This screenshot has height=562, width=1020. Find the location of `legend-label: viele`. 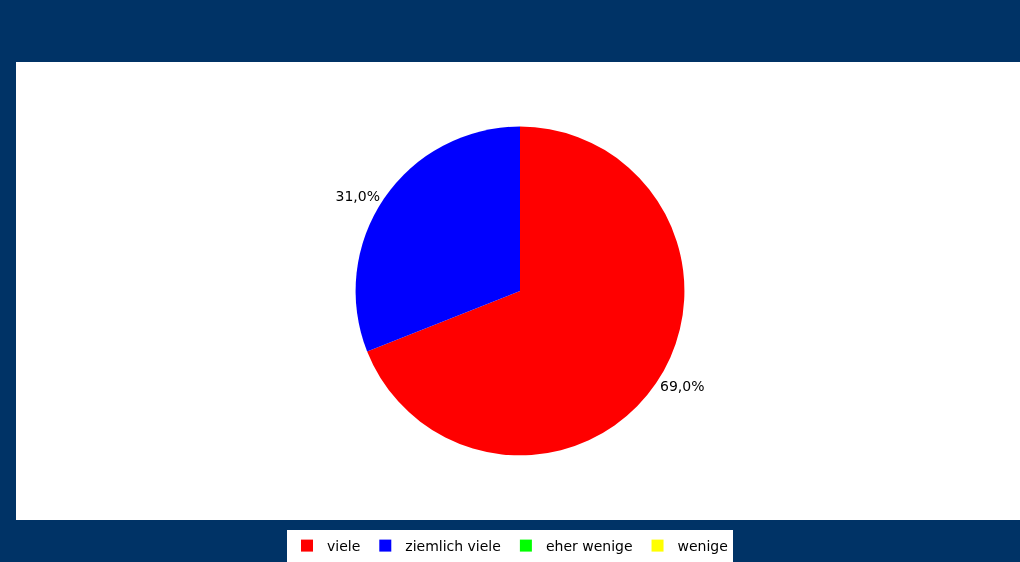

legend-label: viele is located at coordinates (344, 546).